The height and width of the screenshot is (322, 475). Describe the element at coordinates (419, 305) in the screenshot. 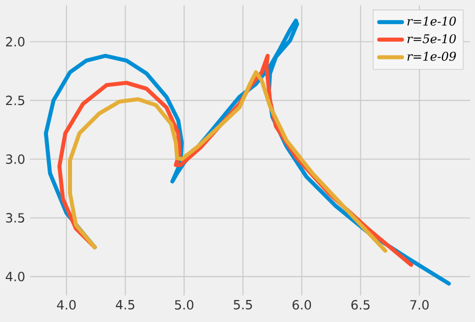

I see `x-tick-label: 7.0` at that location.